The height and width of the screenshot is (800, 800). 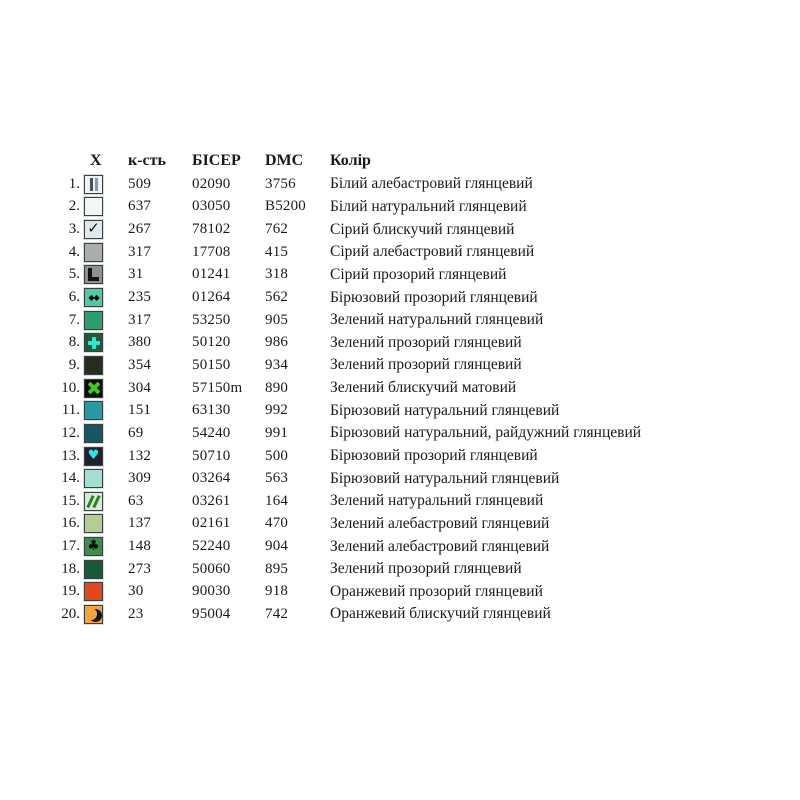 I want to click on row-number: 6., so click(x=74, y=297).